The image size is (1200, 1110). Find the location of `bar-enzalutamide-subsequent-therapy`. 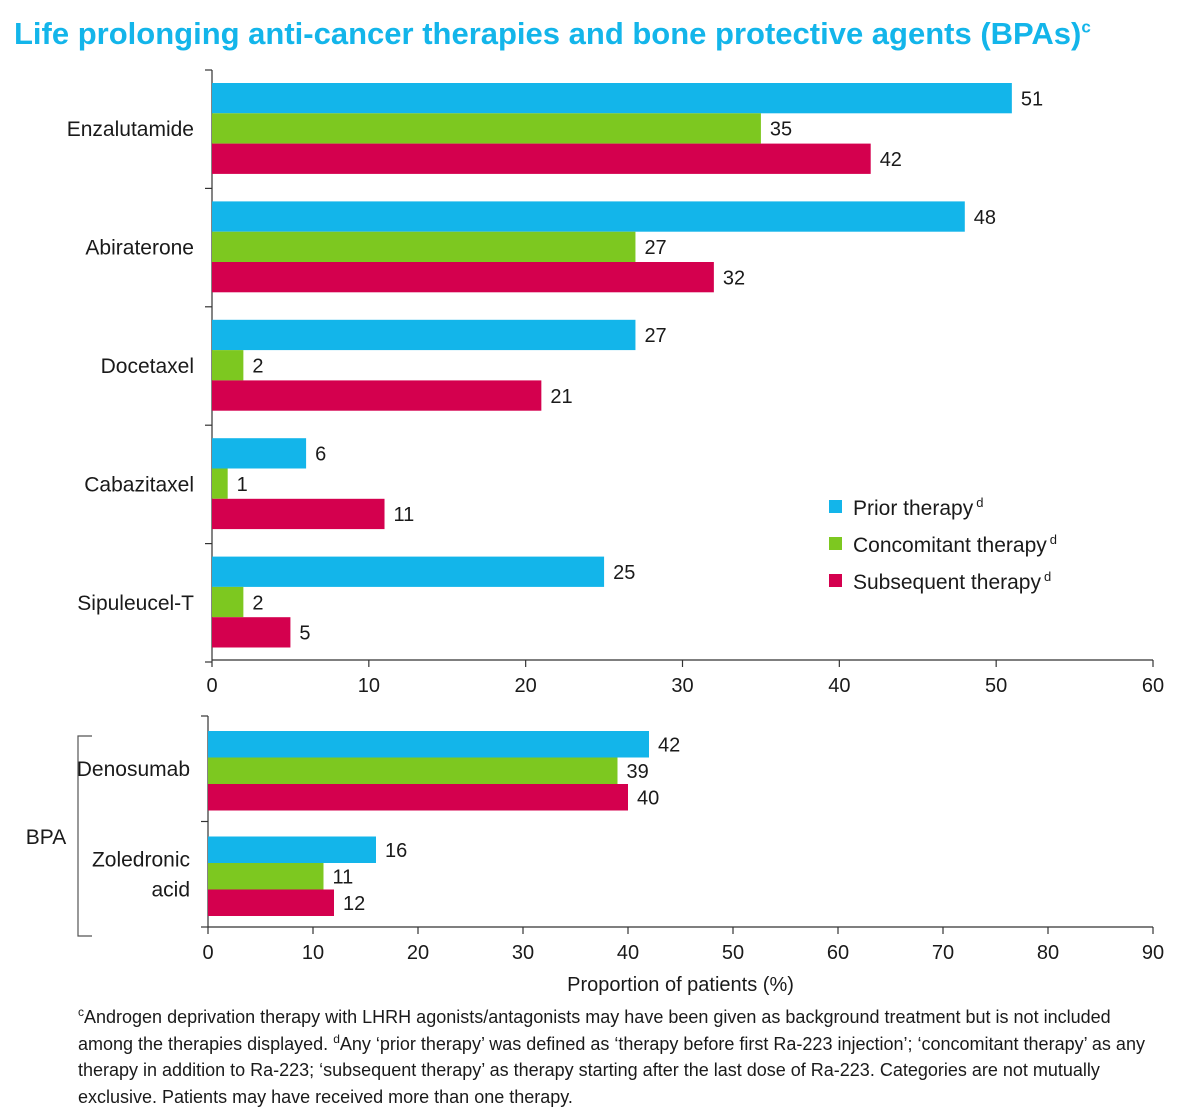

bar-enzalutamide-subsequent-therapy is located at coordinates (541, 158).